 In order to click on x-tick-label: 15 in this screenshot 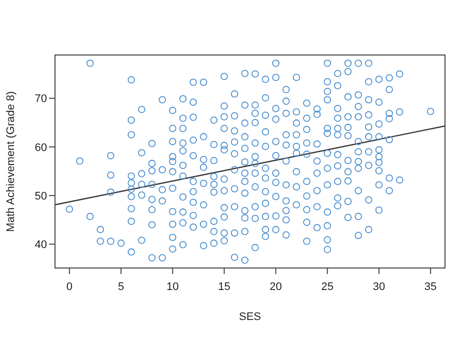, I will do `click(224, 286)`.